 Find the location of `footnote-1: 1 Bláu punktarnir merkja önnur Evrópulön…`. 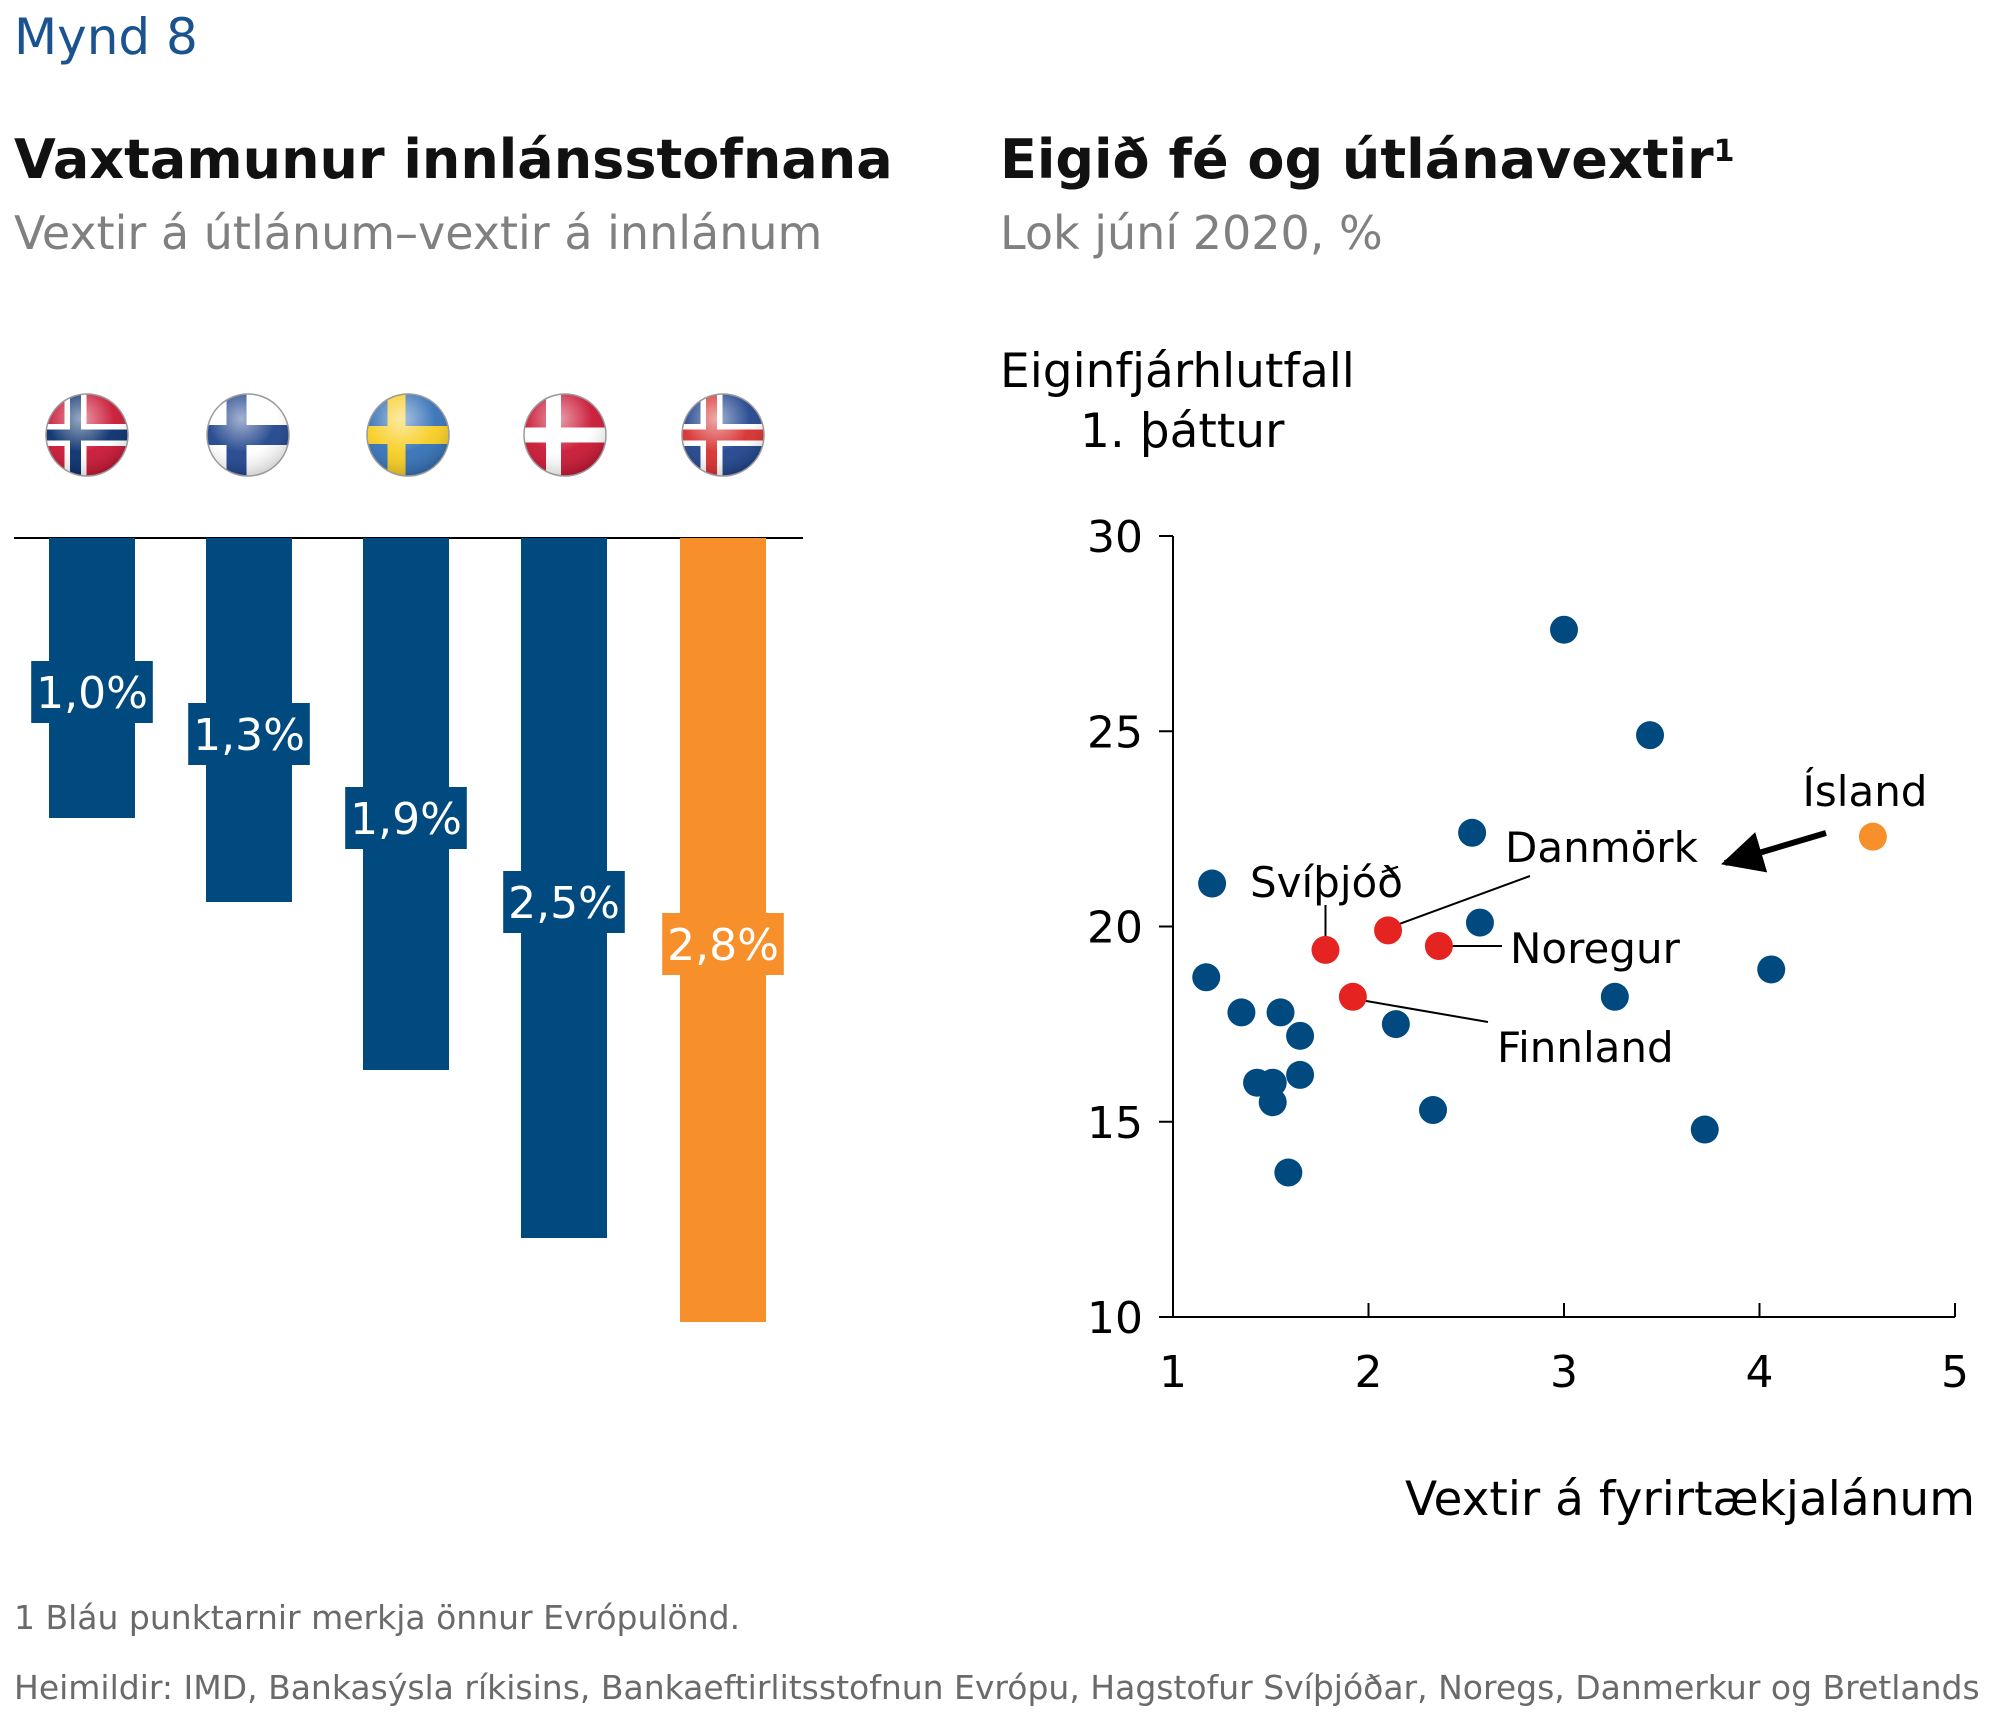

footnote-1: 1 Bláu punktarnir merkja önnur Evrópulön… is located at coordinates (377, 1617).